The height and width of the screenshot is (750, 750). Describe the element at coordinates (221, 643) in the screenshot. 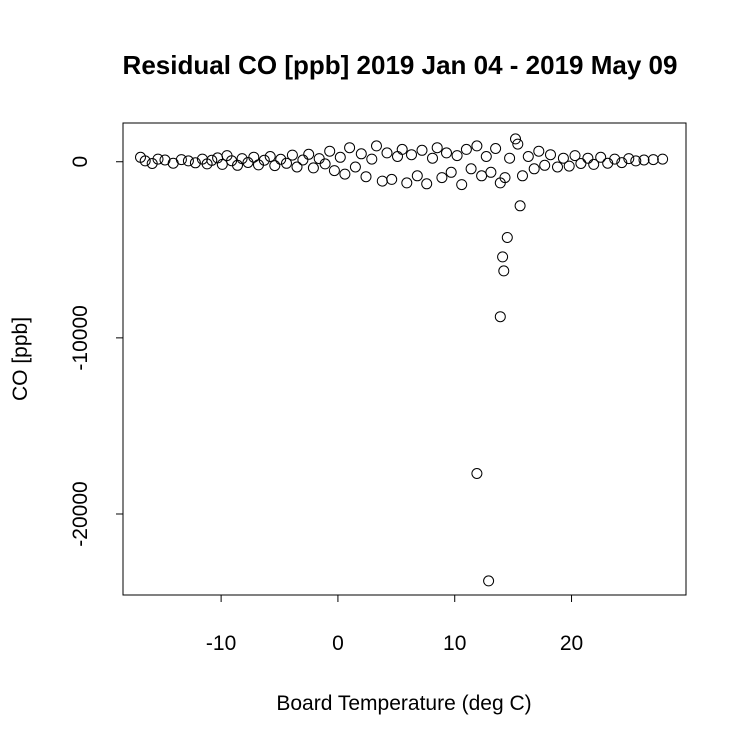

I see `x-tick-label: -10` at that location.